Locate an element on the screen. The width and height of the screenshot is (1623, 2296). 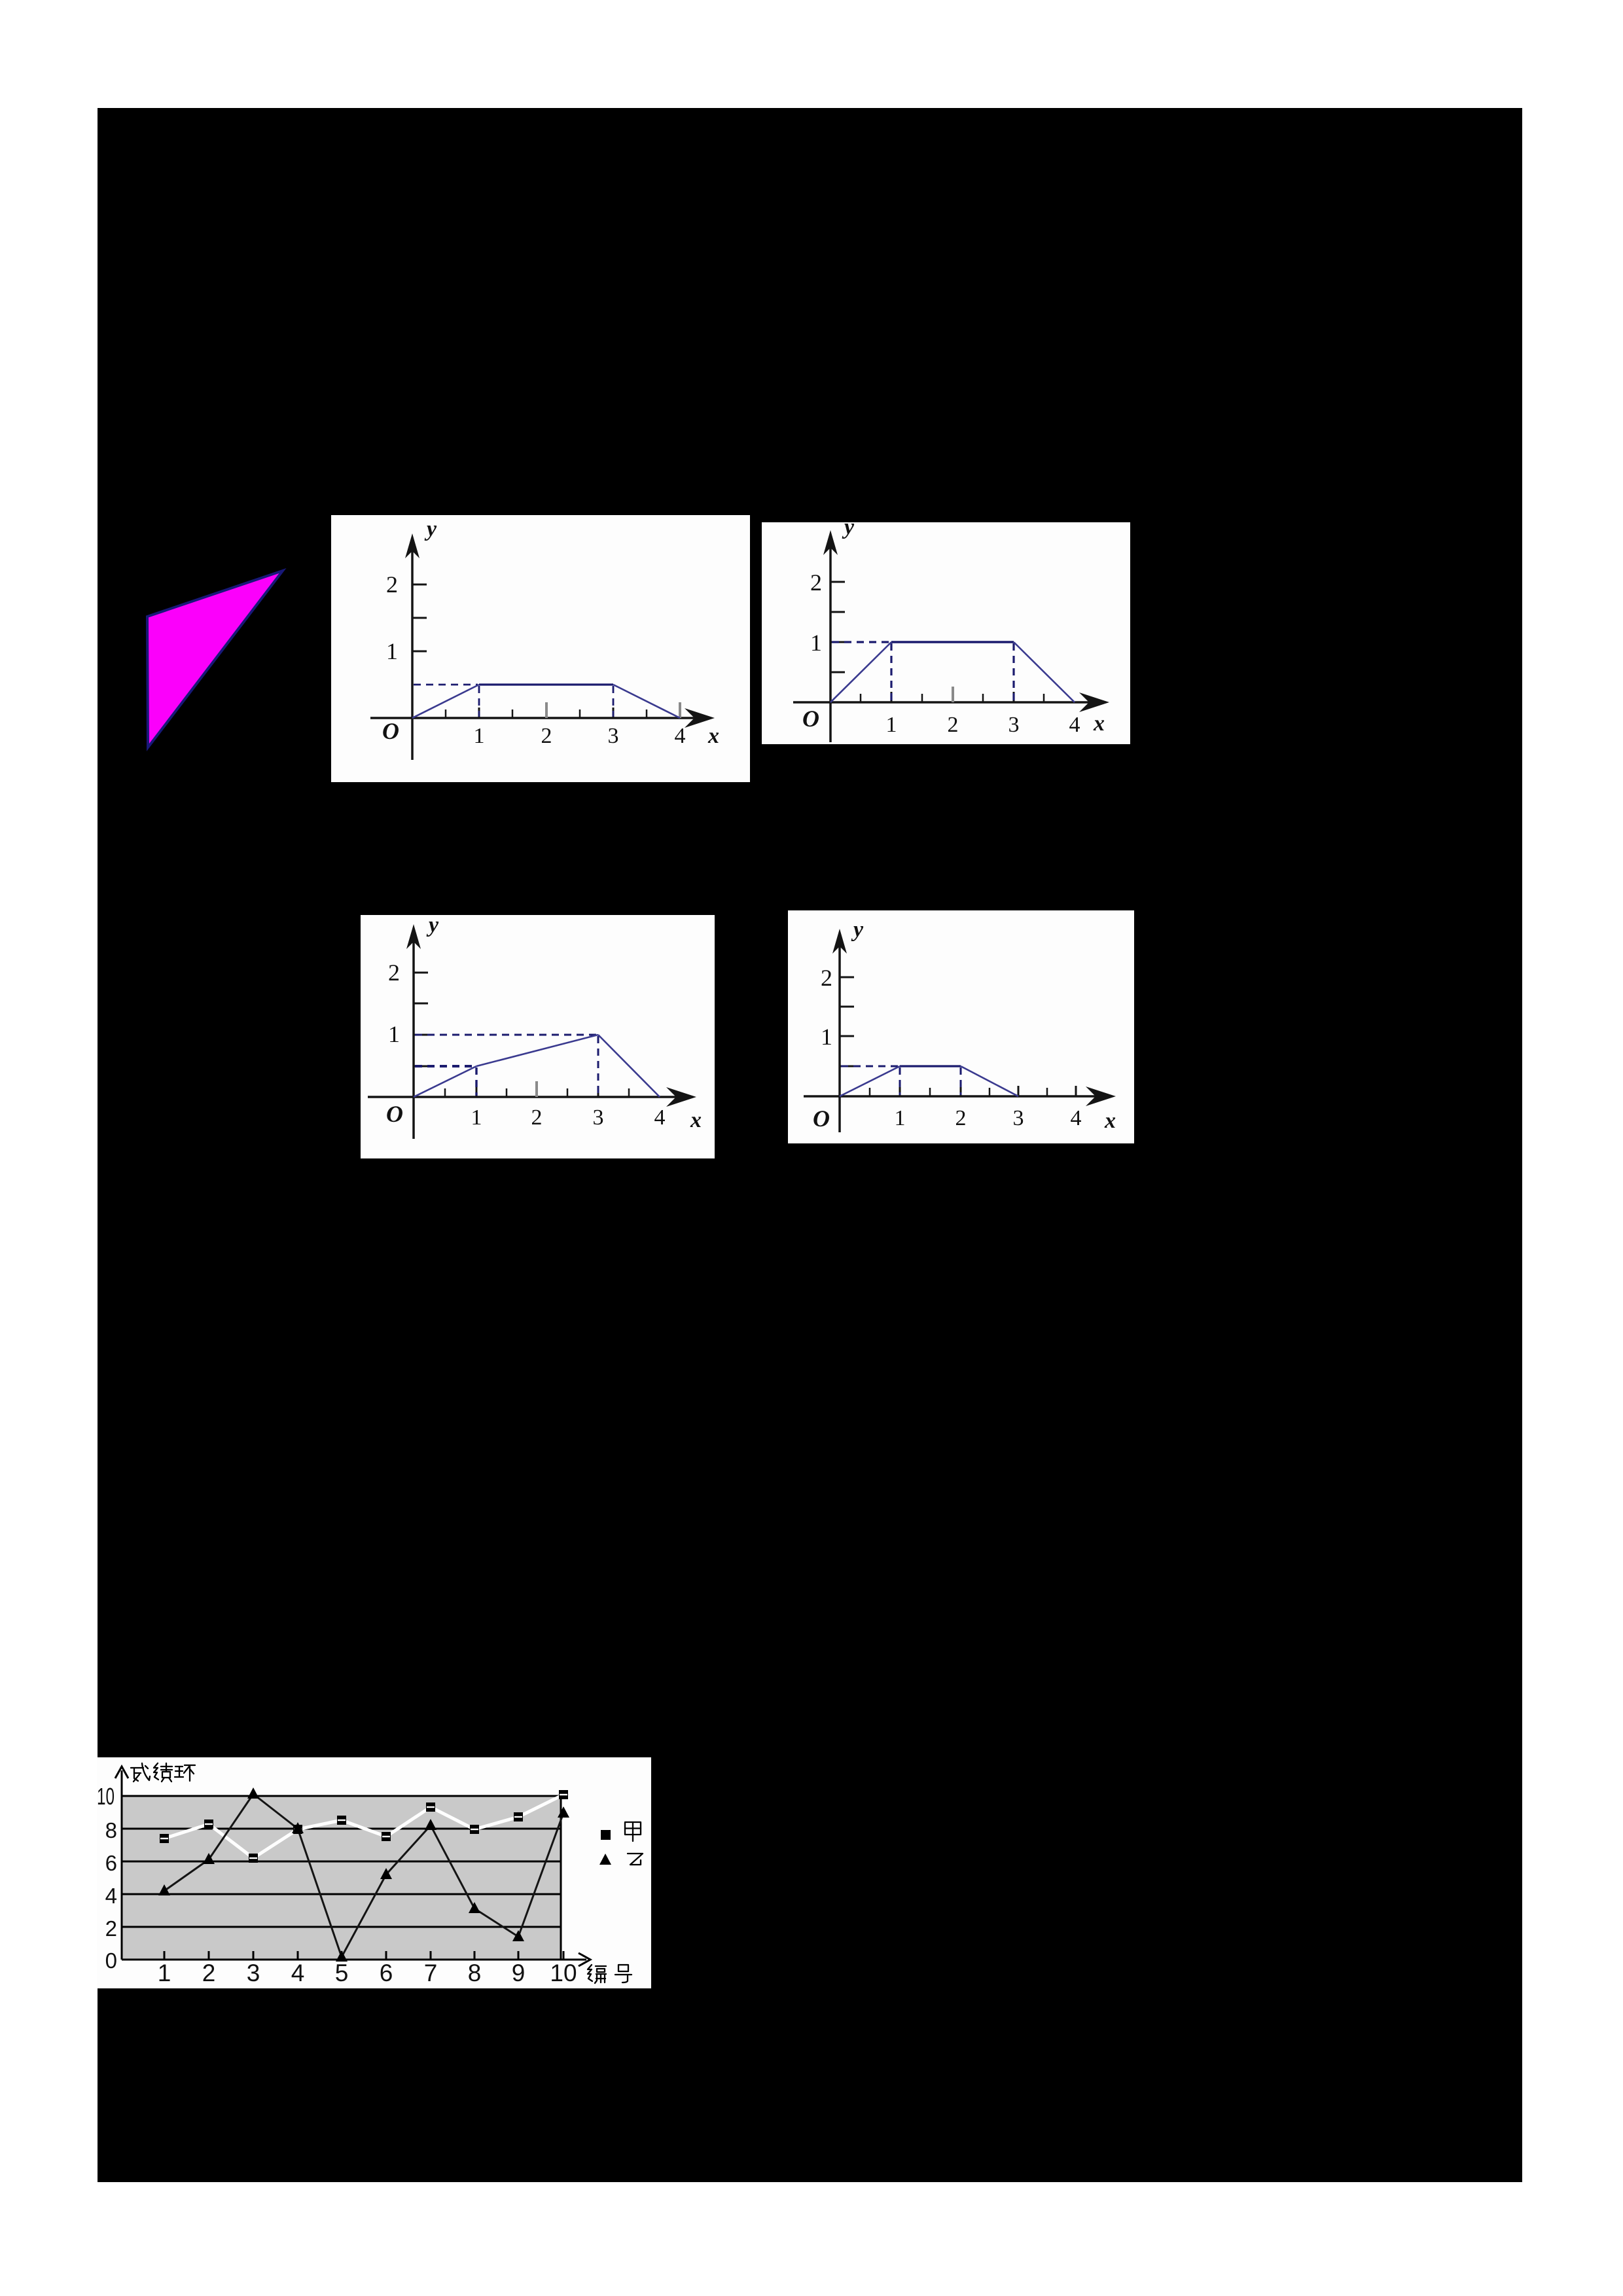
svg-text: 9 is located at coordinates (519, 1973).